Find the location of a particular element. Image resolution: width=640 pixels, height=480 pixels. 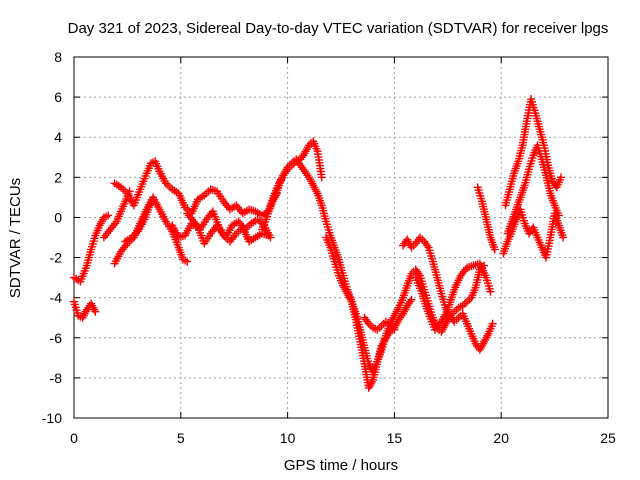

x-axis-label: GPS time / hours is located at coordinates (341, 465).